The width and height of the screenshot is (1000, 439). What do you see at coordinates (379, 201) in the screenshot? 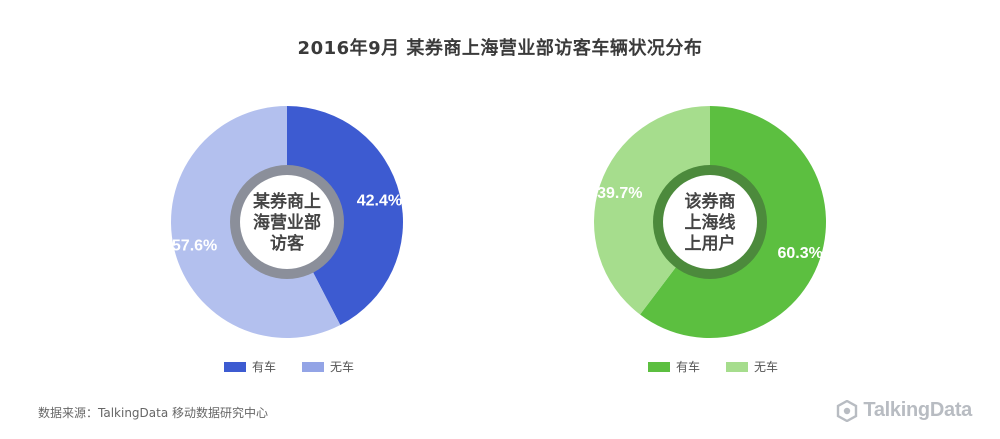
I see `slice-label-有车: 42.4%` at bounding box center [379, 201].